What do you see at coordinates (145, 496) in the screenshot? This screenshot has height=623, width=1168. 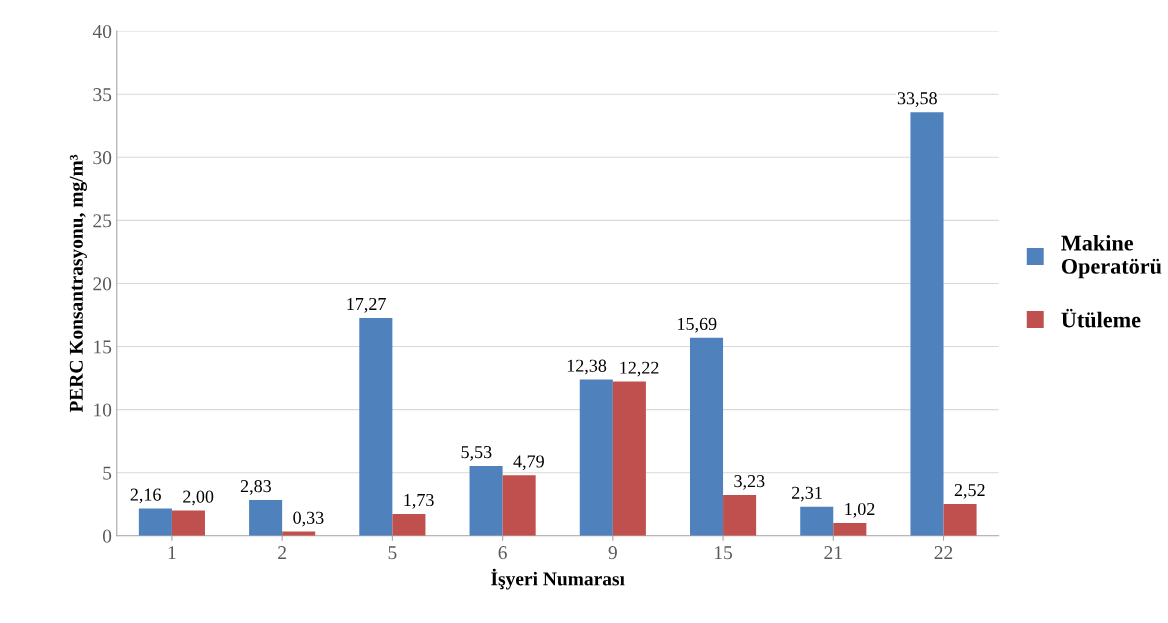 I see `data-label: 2,16` at bounding box center [145, 496].